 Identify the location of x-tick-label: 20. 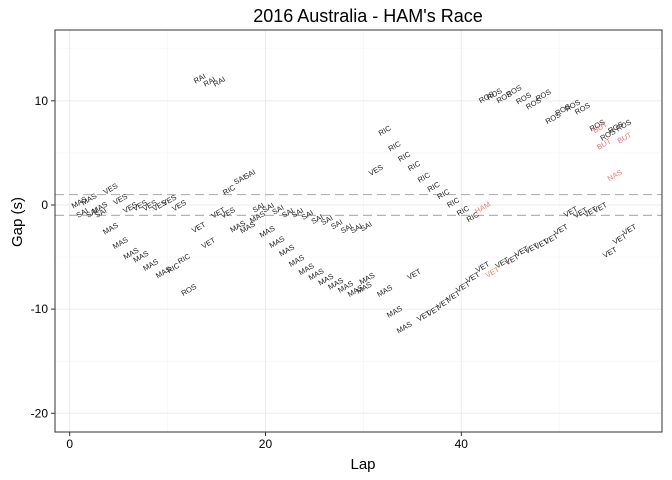
(266, 444).